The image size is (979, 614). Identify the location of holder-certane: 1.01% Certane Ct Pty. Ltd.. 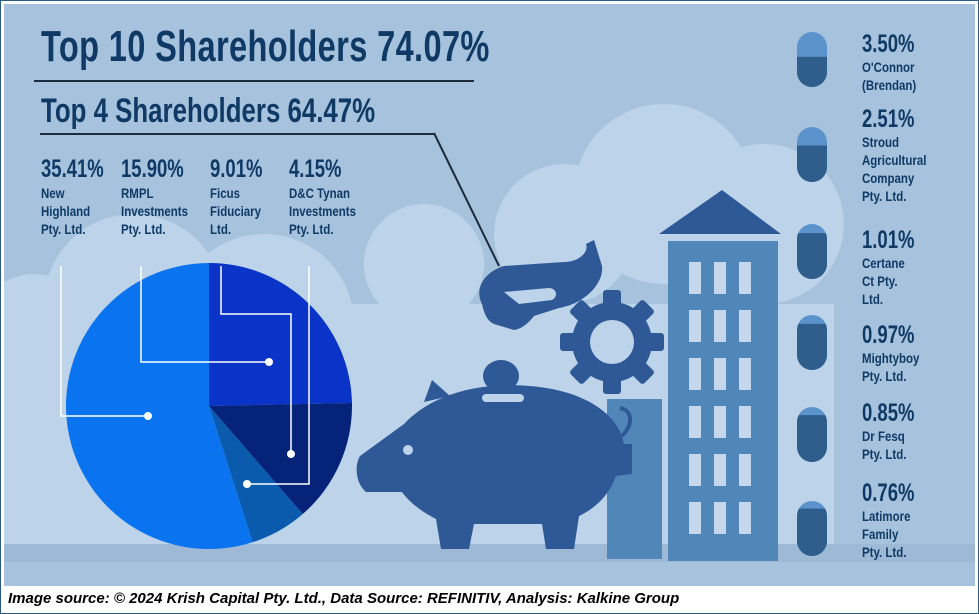
(897, 267).